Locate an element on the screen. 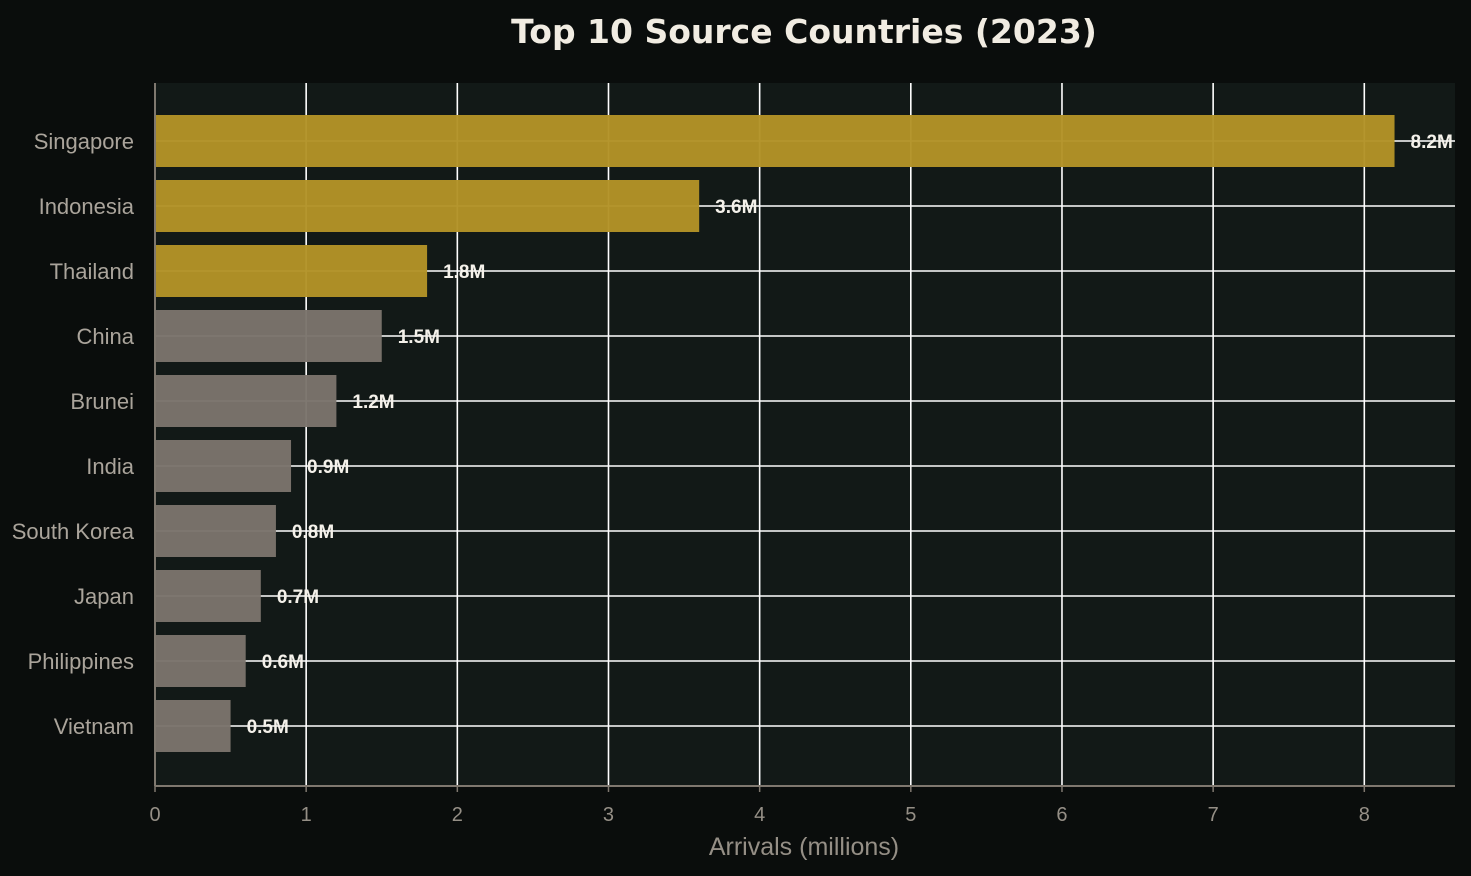 The image size is (1471, 876). category-label: Singapore is located at coordinates (84, 141).